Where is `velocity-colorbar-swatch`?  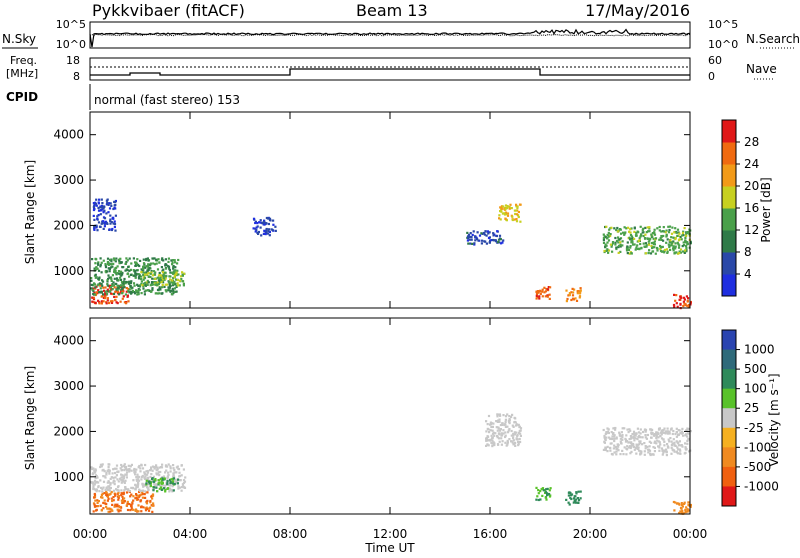
velocity-colorbar-swatch is located at coordinates (729, 379).